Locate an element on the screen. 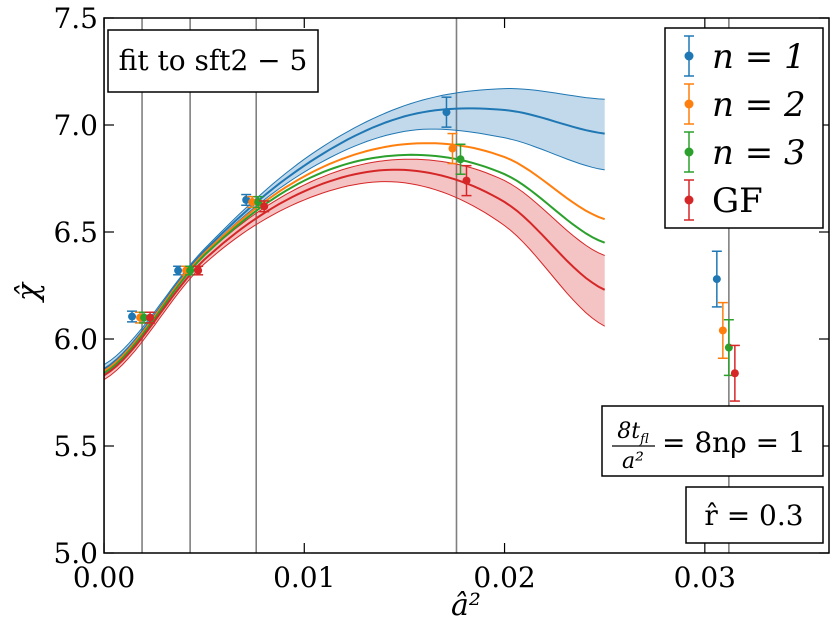  y-tick-label: 6.5 is located at coordinates (75, 232).